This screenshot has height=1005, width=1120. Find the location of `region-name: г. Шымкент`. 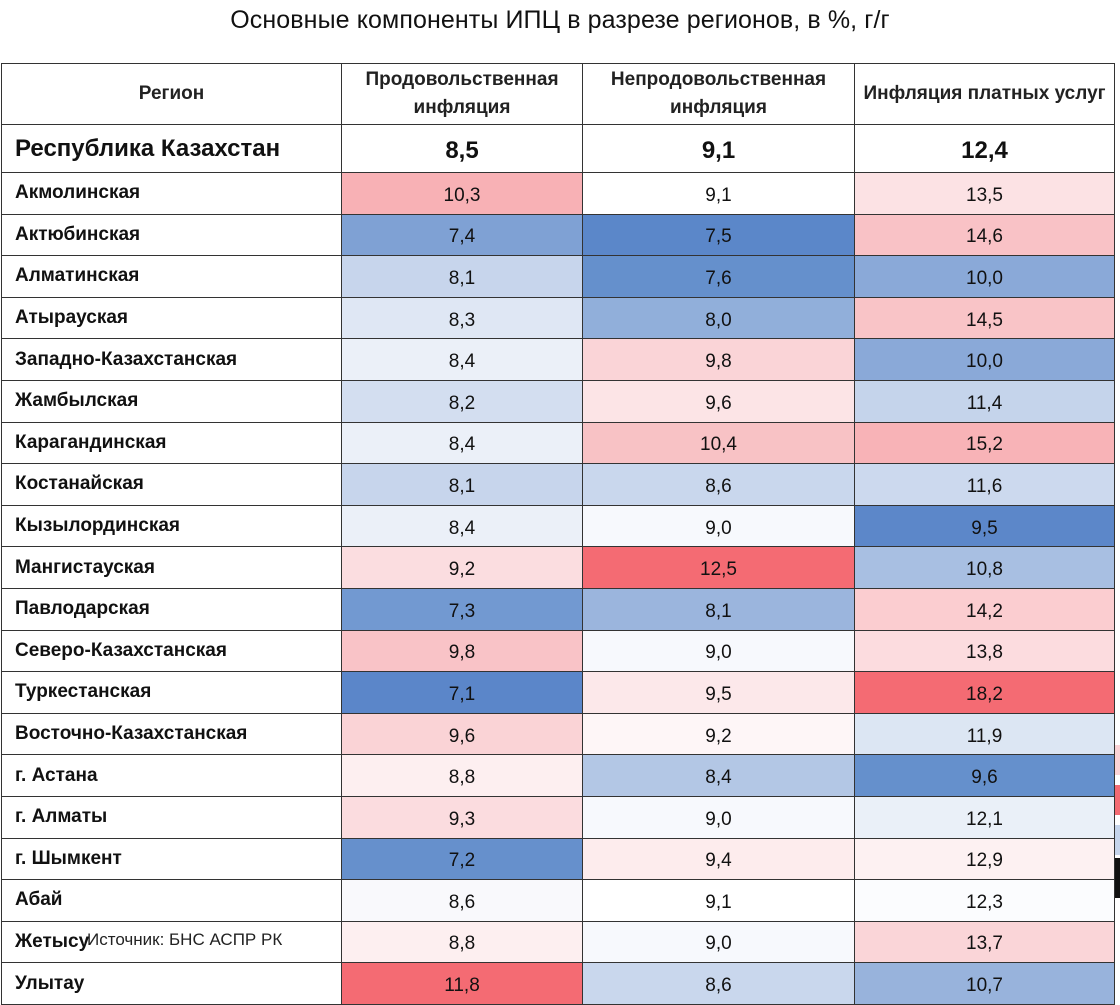

region-name: г. Шымкент is located at coordinates (171, 859).